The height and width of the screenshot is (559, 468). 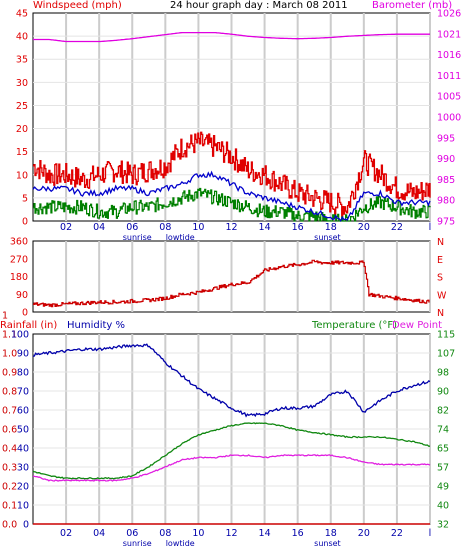 I want to click on rain-y-tick: 1, so click(x=5, y=316).